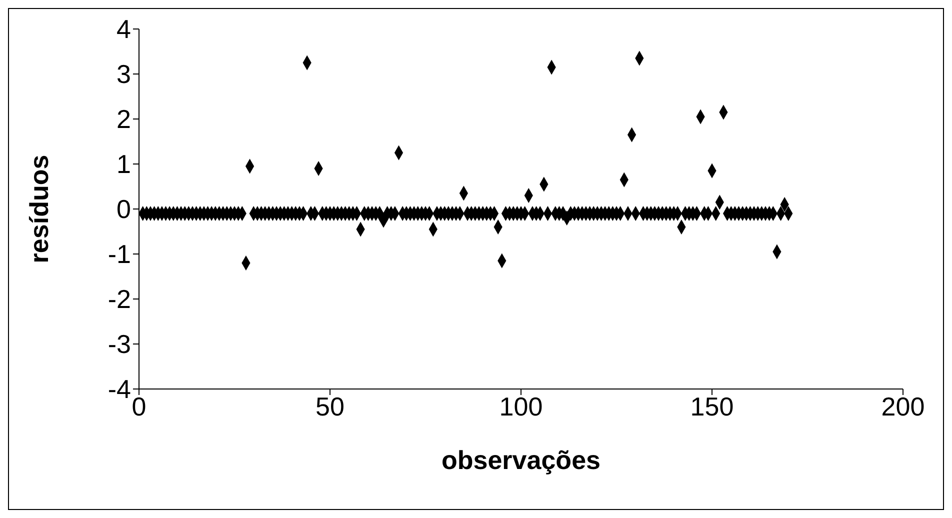 The image size is (952, 518). I want to click on x-axis-title: observações, so click(521, 460).